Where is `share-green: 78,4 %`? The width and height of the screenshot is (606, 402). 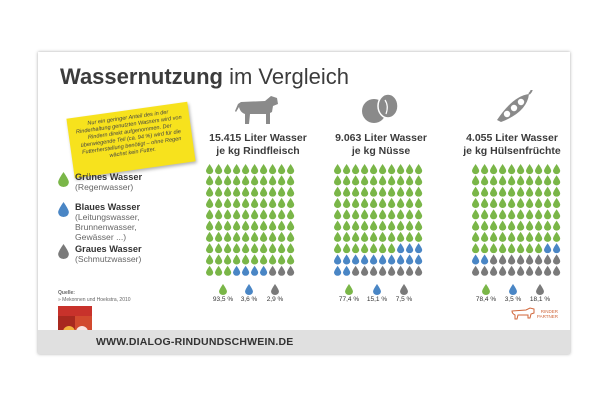
share-green: 78,4 % is located at coordinates (486, 299).